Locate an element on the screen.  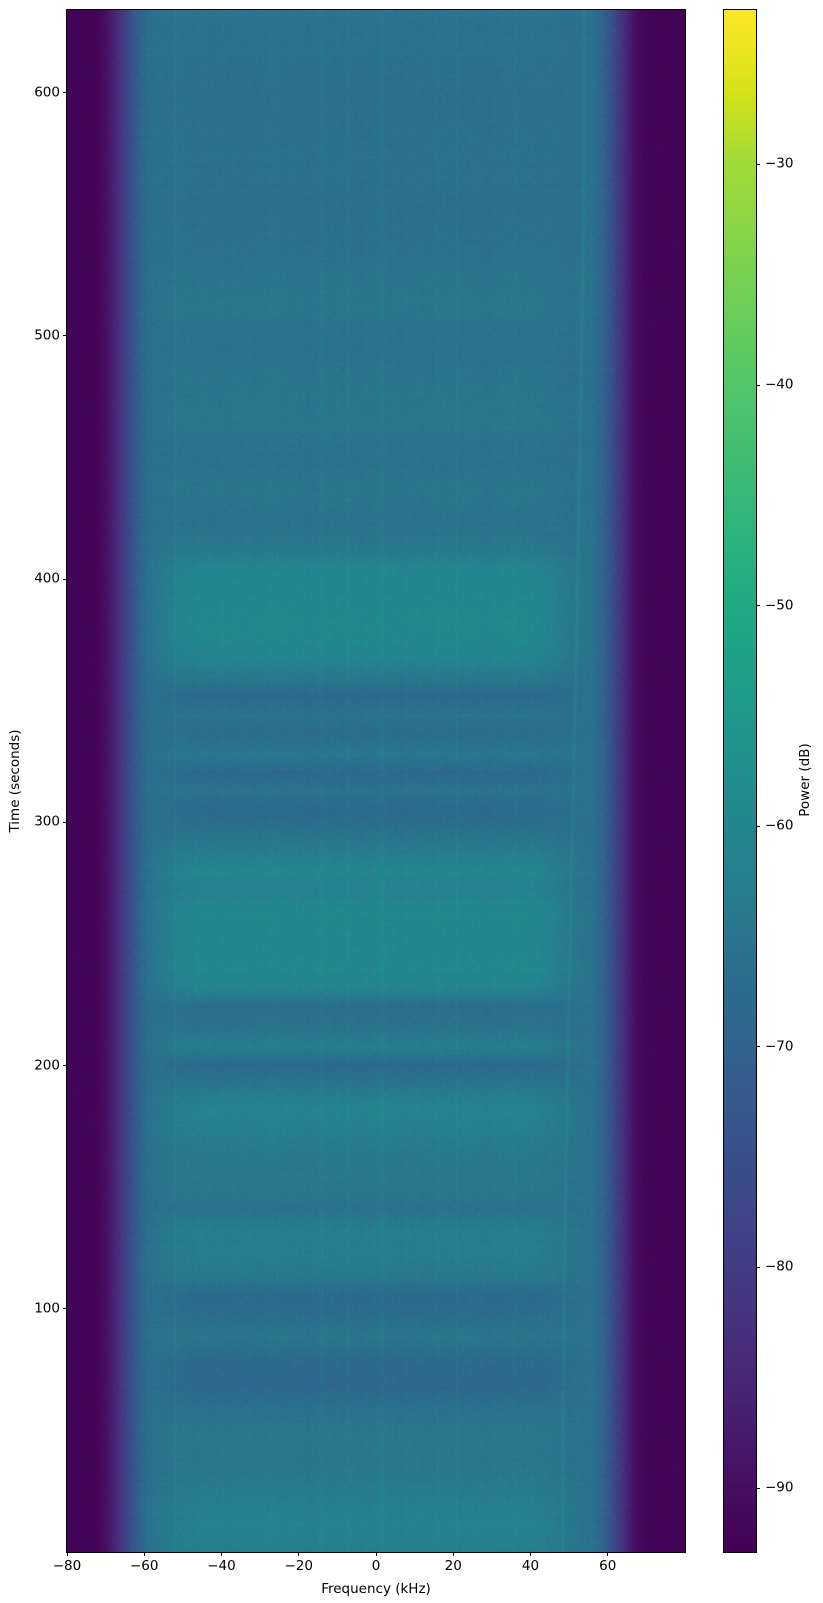
x-tick-label: −40 is located at coordinates (221, 1566).